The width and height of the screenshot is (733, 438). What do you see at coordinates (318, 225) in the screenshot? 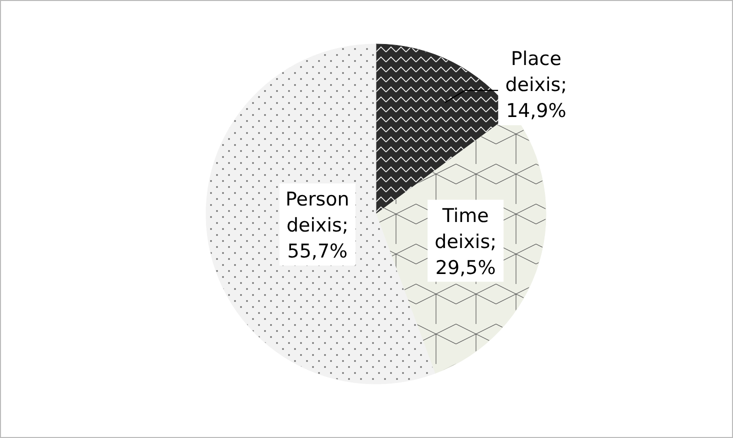
I see `slice-label: Person deixis; 55,7%` at bounding box center [318, 225].